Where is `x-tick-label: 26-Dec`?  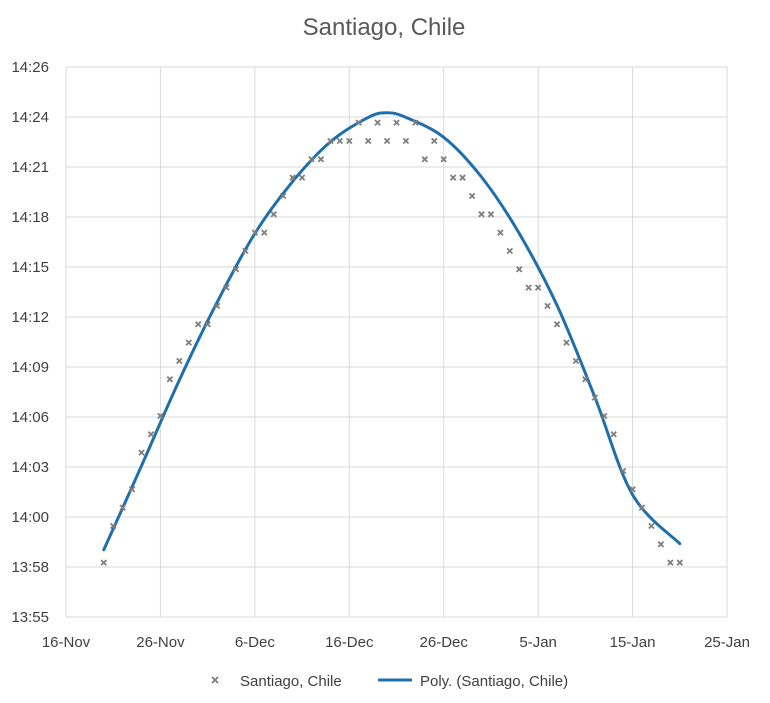 x-tick-label: 26-Dec is located at coordinates (444, 642).